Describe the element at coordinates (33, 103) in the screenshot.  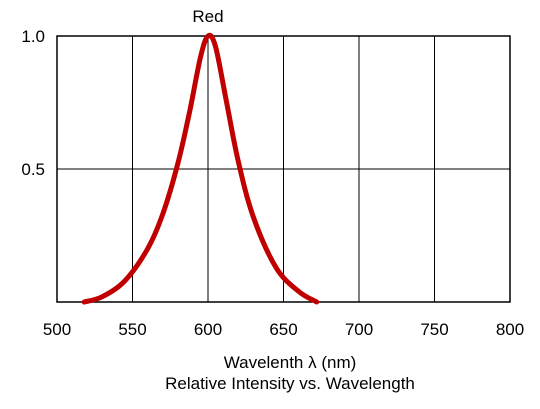
I see `y-tick-labels: 0.5 1.0` at that location.